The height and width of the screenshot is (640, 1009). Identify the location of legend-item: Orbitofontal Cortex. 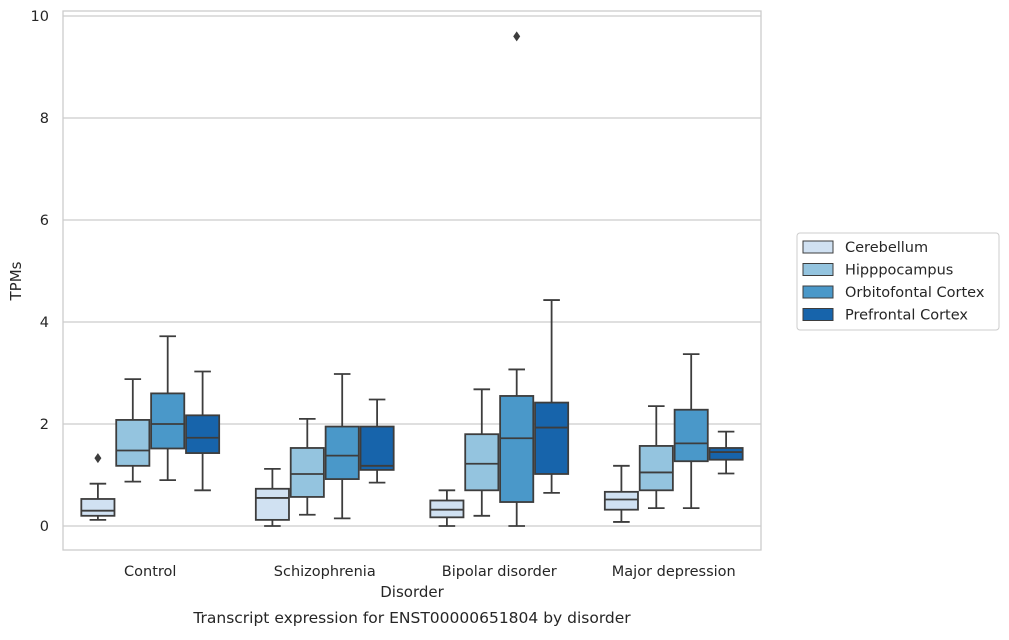
(893, 293).